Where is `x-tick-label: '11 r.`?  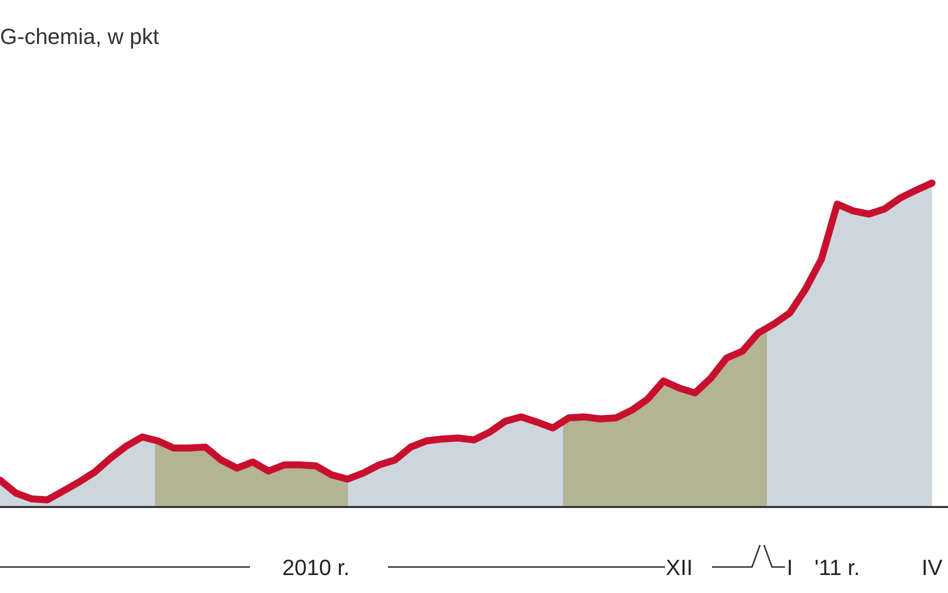 x-tick-label: '11 r. is located at coordinates (837, 567).